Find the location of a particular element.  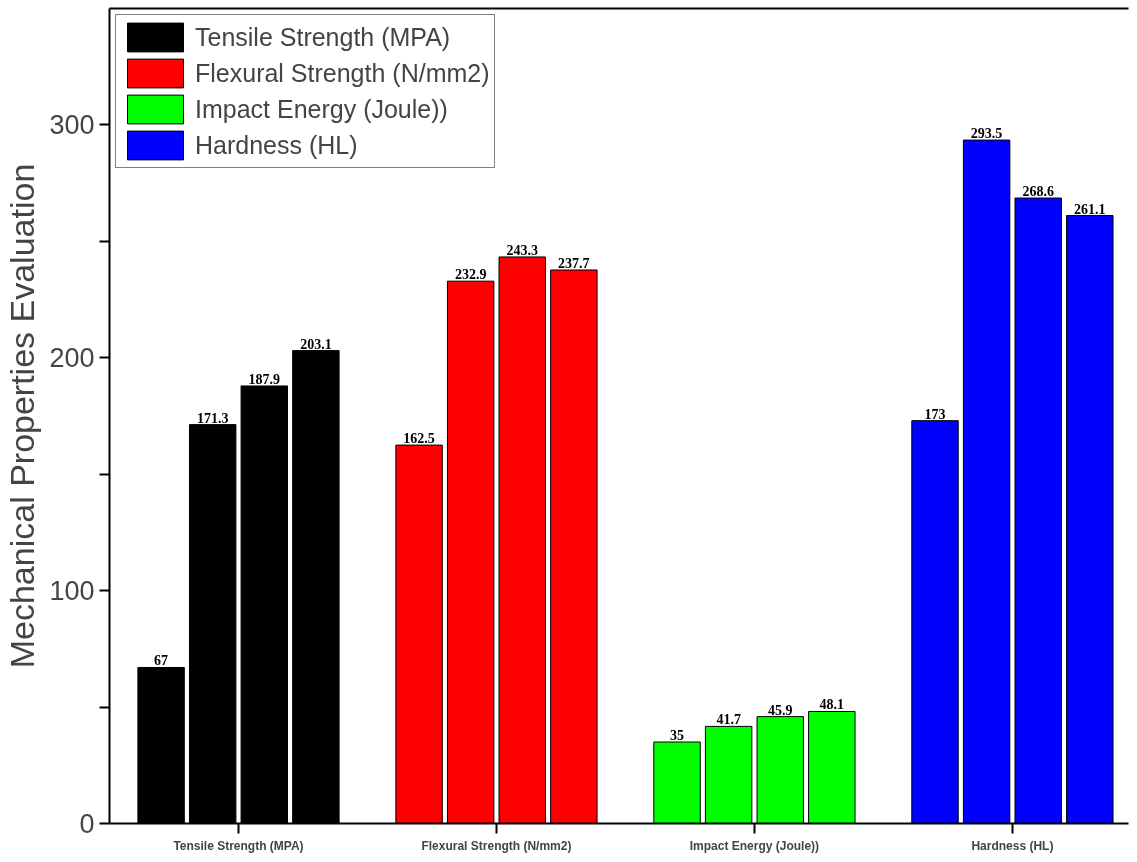

data-label: 187.9 is located at coordinates (264, 379).